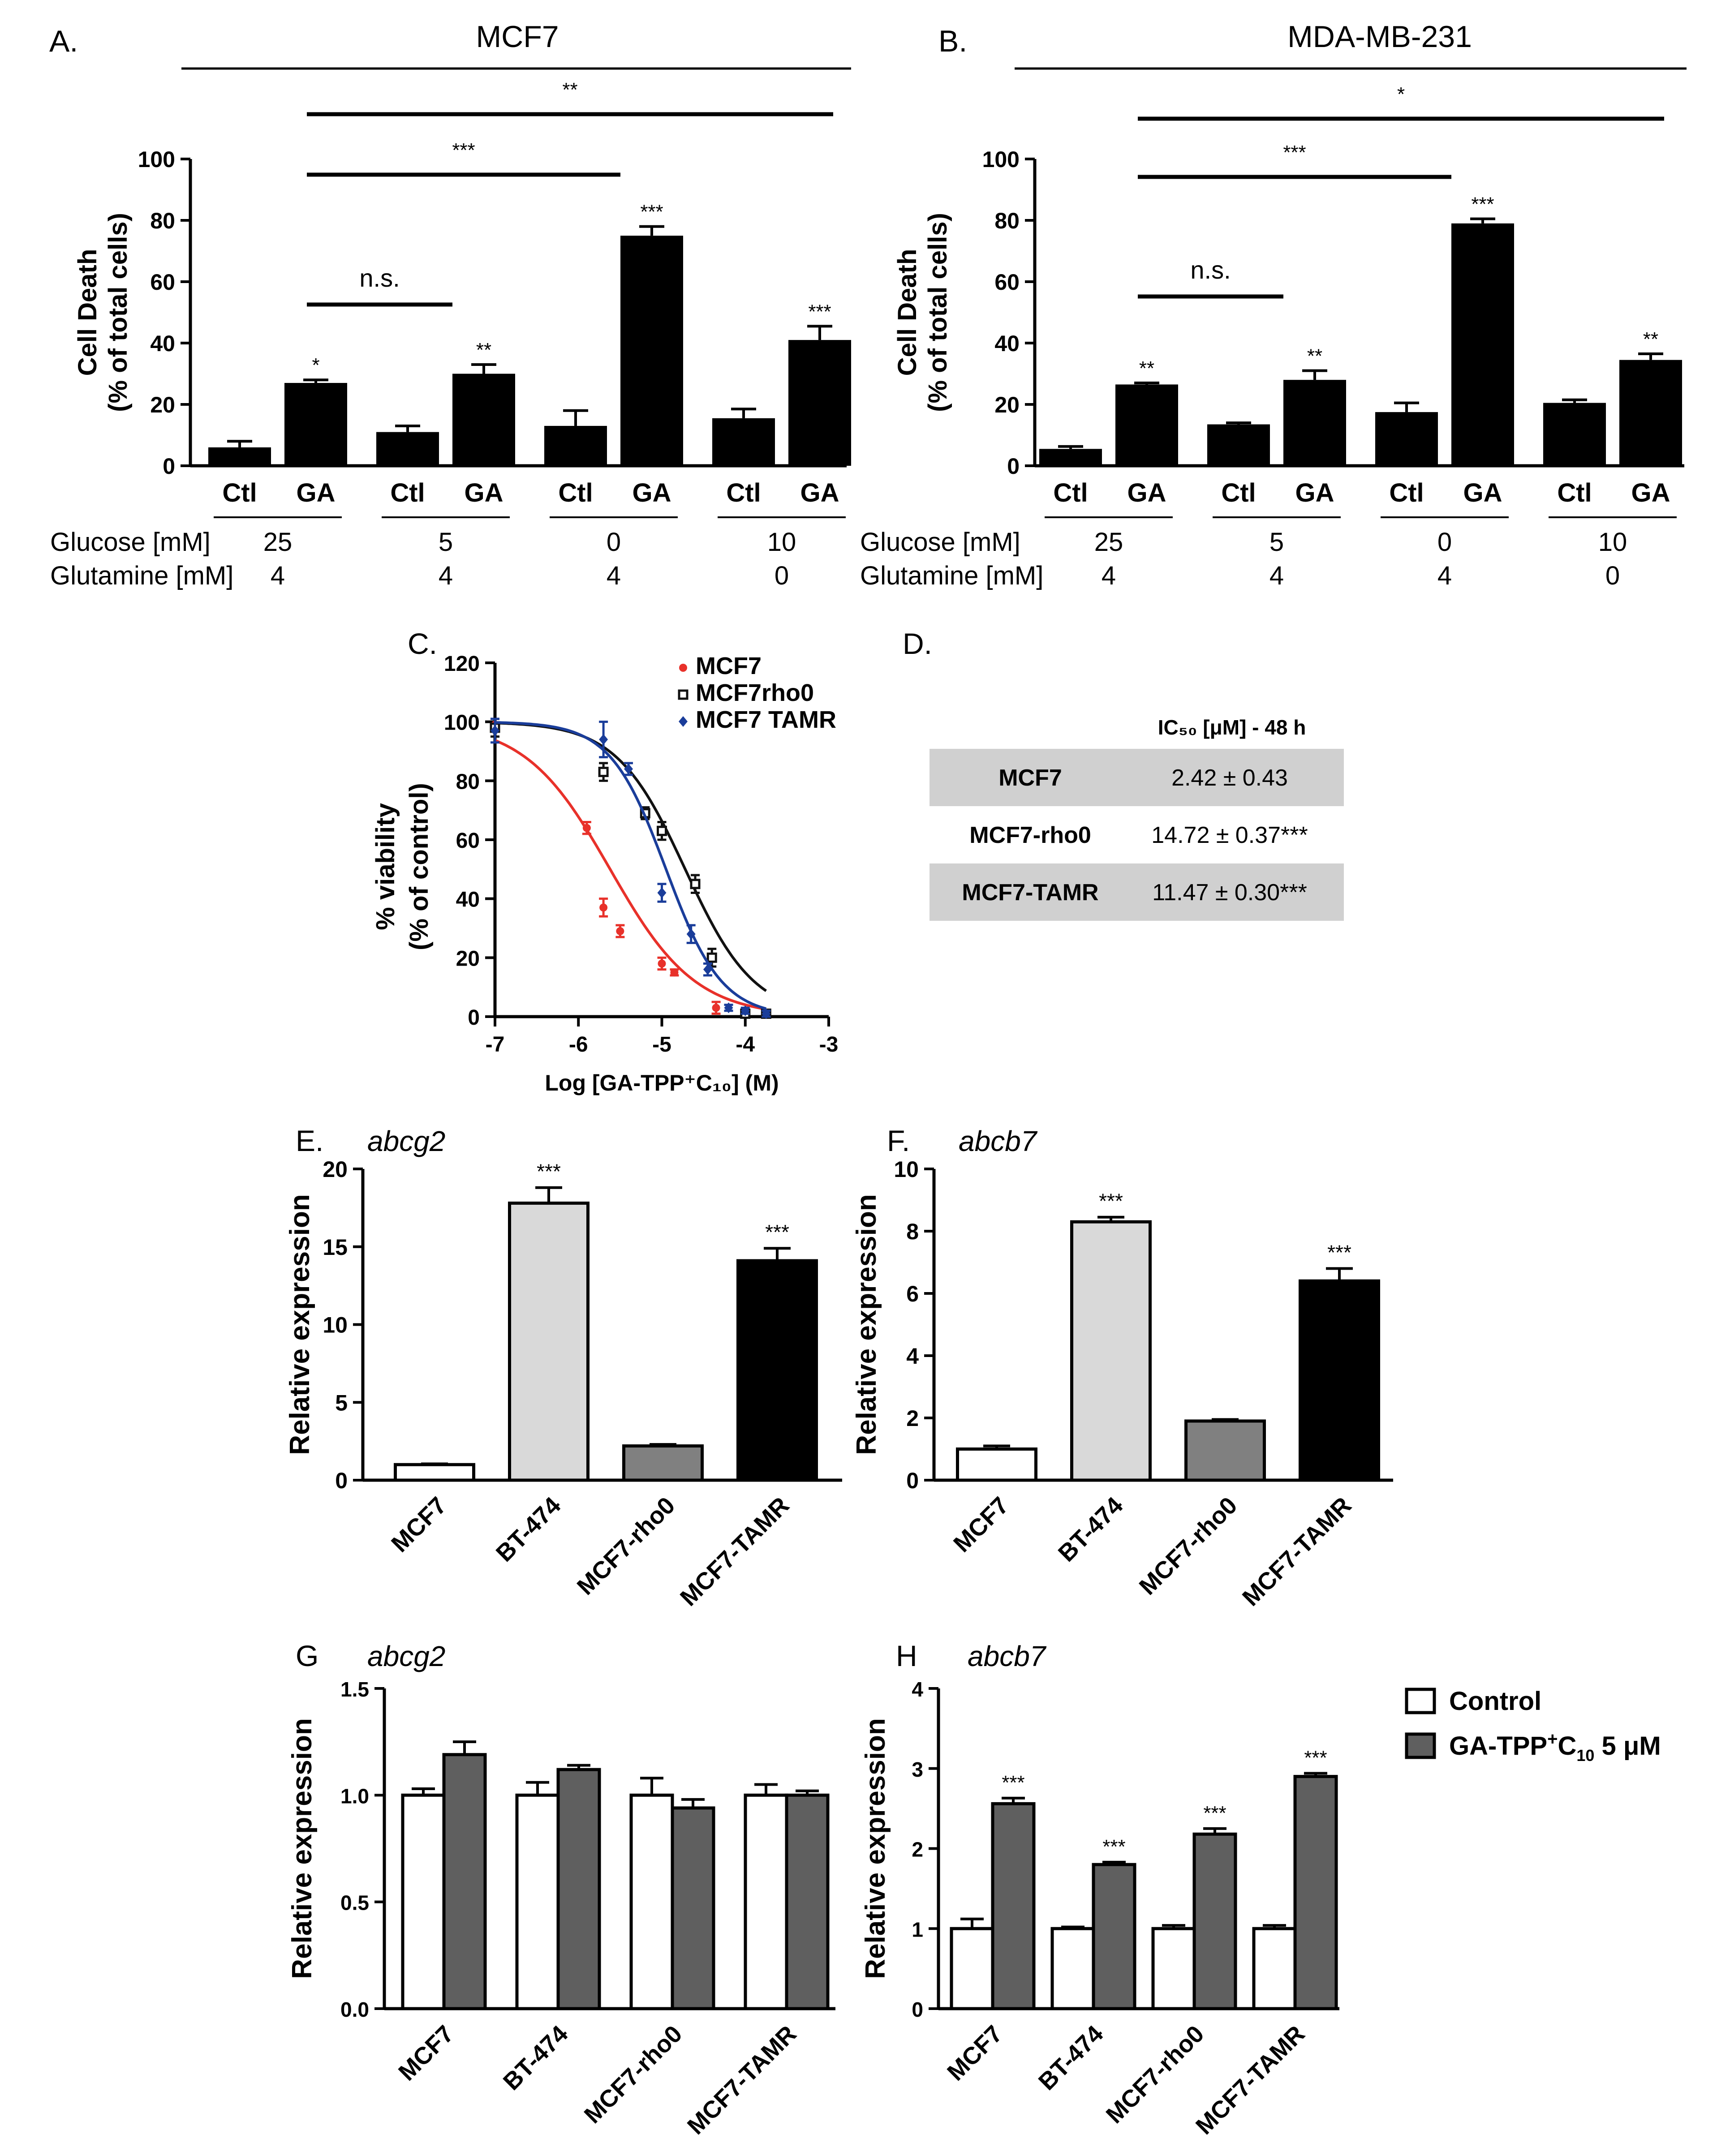  Describe the element at coordinates (434, 1472) in the screenshot. I see `bar-mcf7` at that location.